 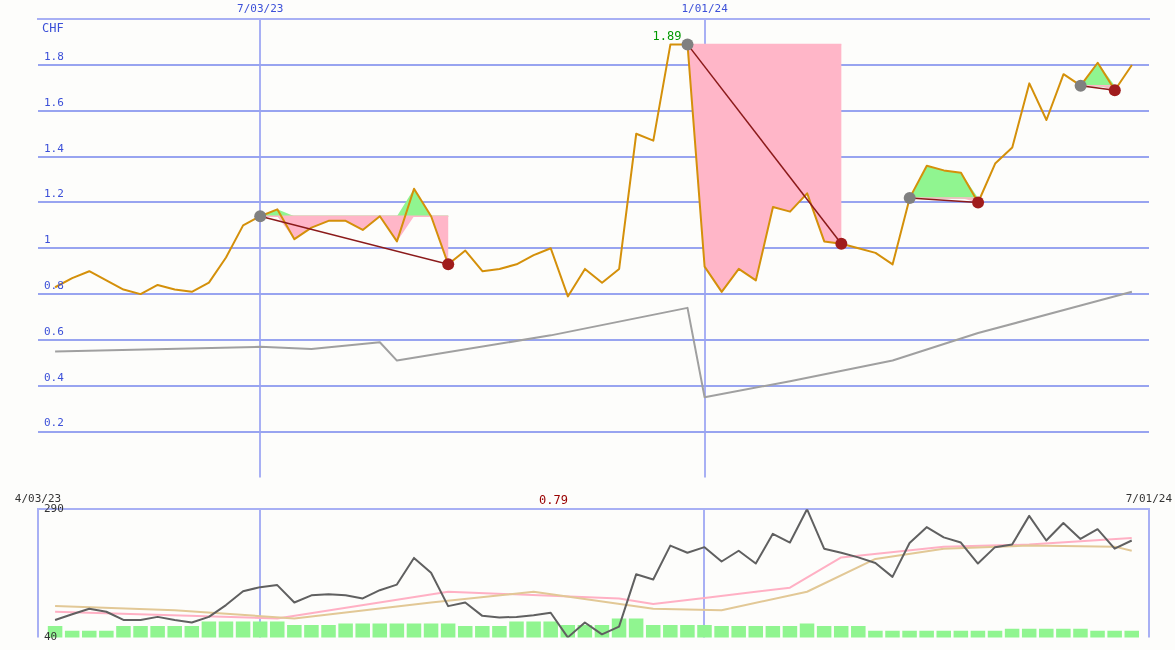 I want to click on annotation: 1.89, so click(x=667, y=35).